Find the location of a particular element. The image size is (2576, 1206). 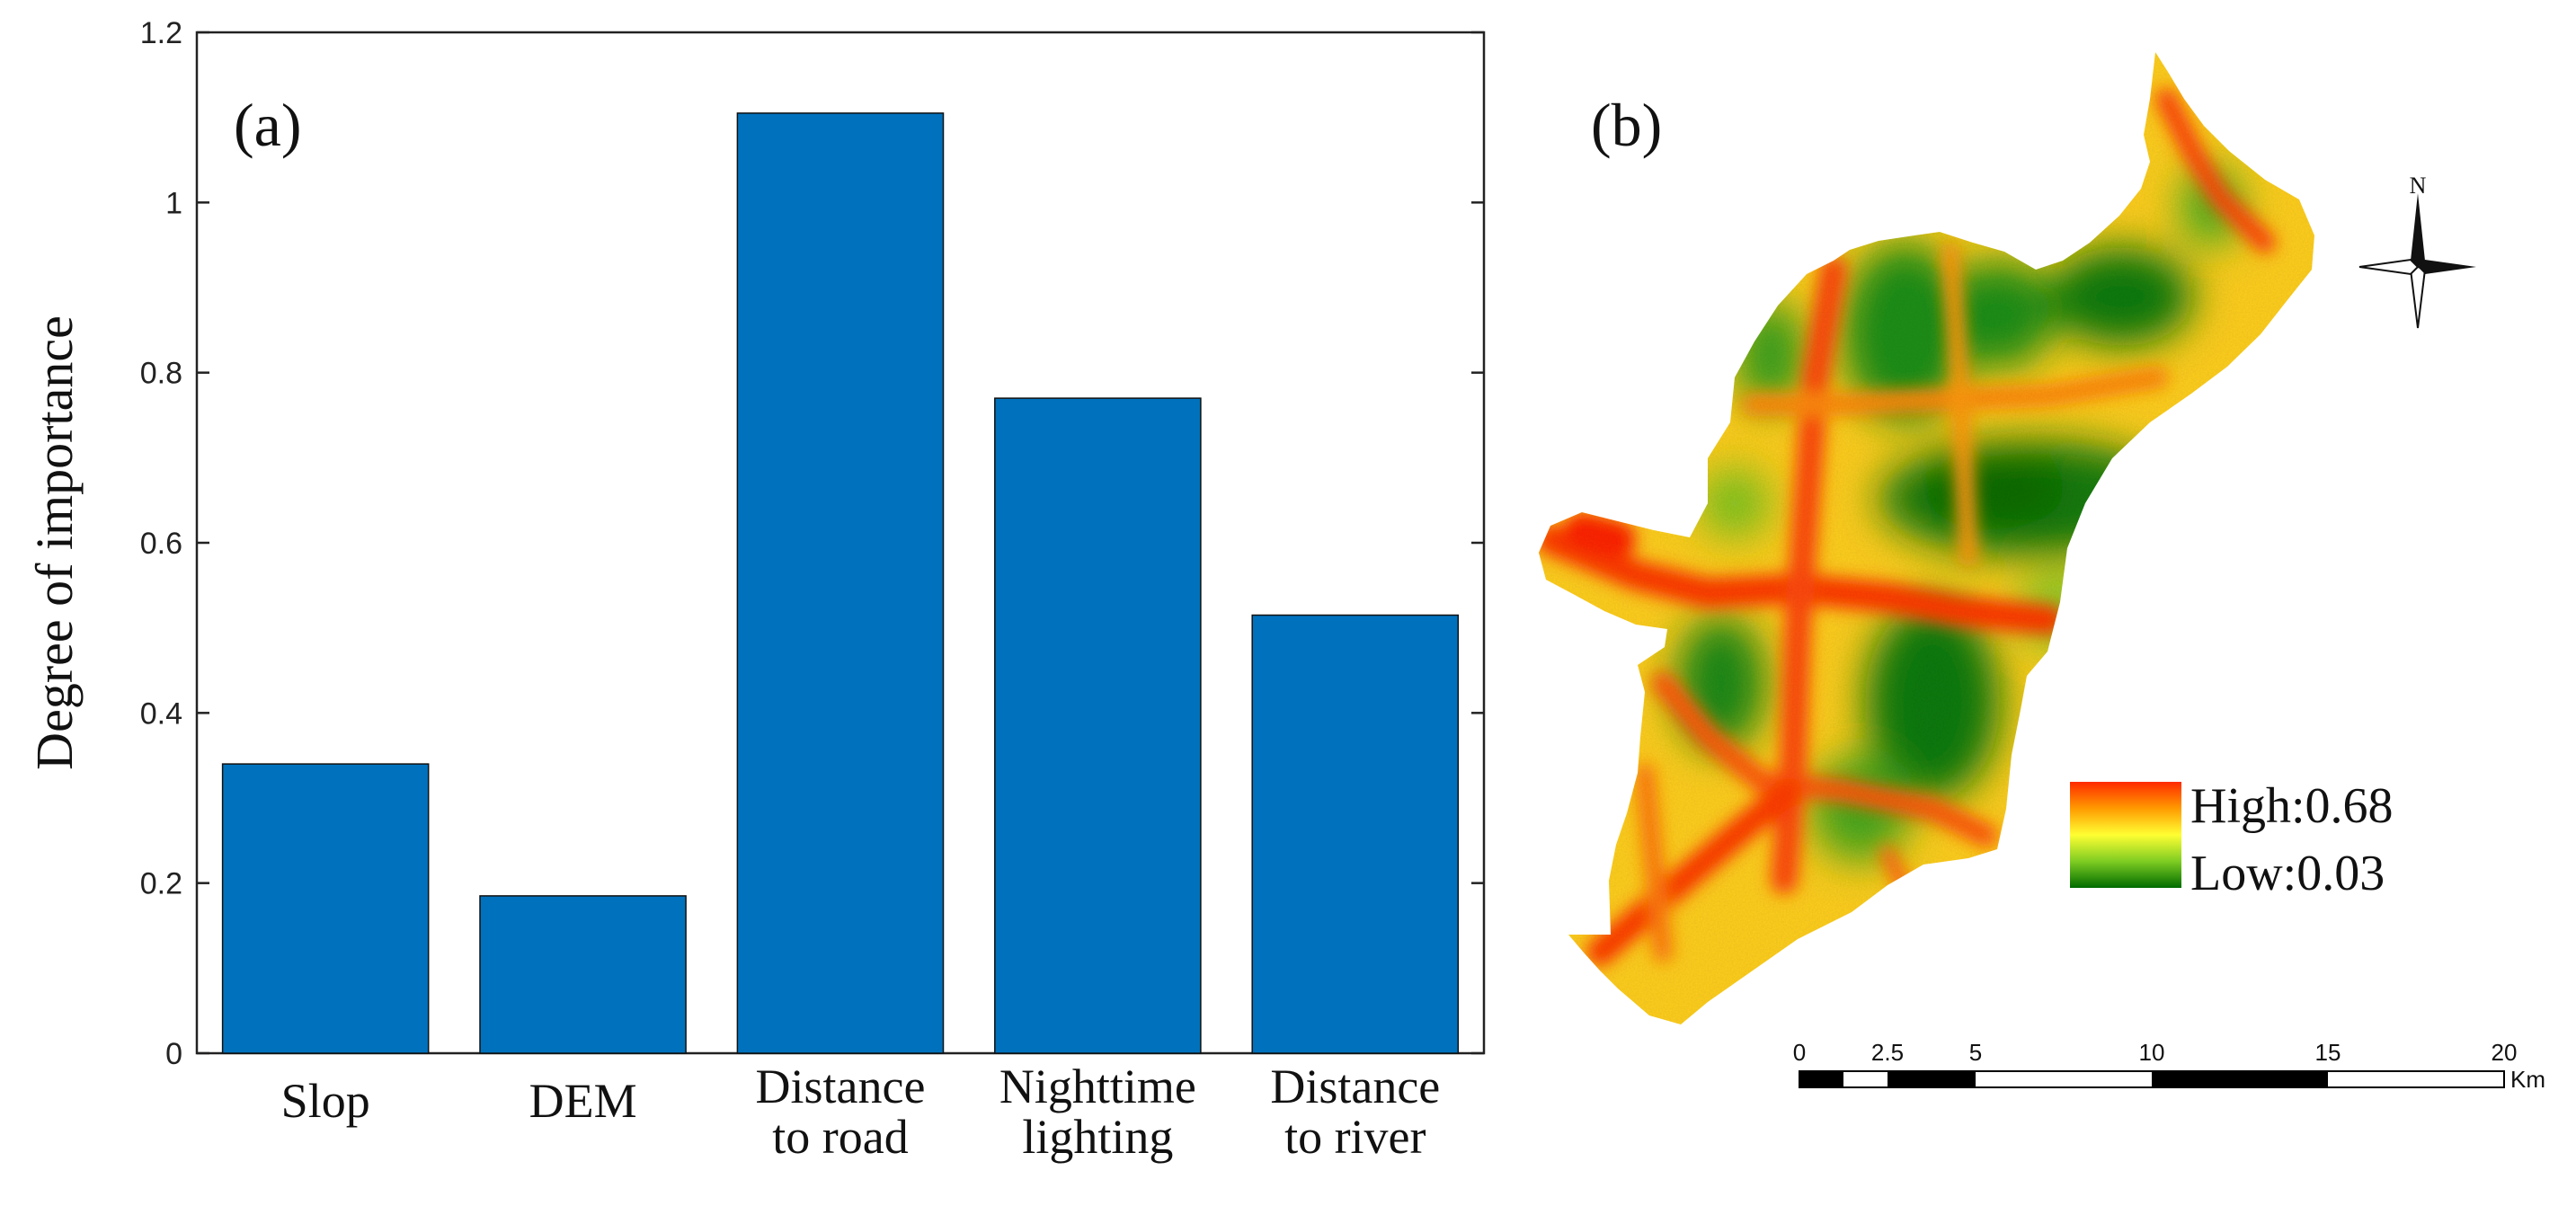

panel-label-a: (a) is located at coordinates (267, 125).